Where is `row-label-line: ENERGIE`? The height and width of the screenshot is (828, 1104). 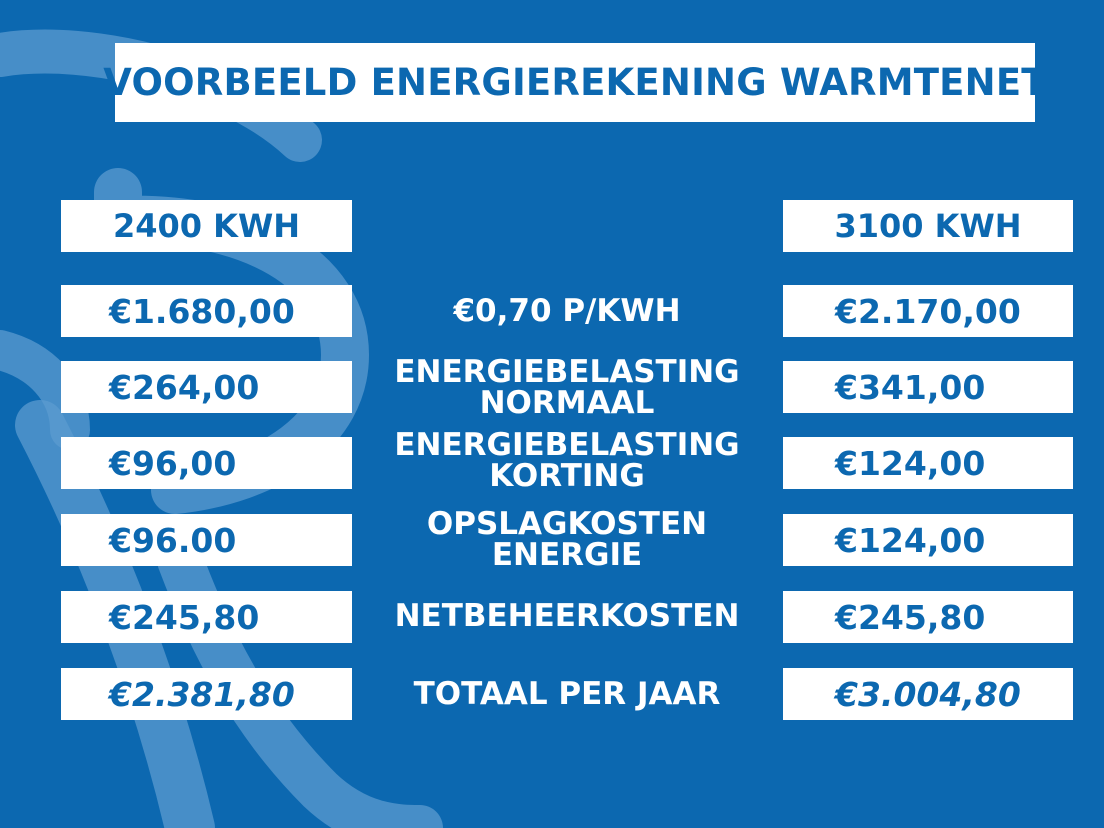 row-label-line: ENERGIE is located at coordinates (567, 555).